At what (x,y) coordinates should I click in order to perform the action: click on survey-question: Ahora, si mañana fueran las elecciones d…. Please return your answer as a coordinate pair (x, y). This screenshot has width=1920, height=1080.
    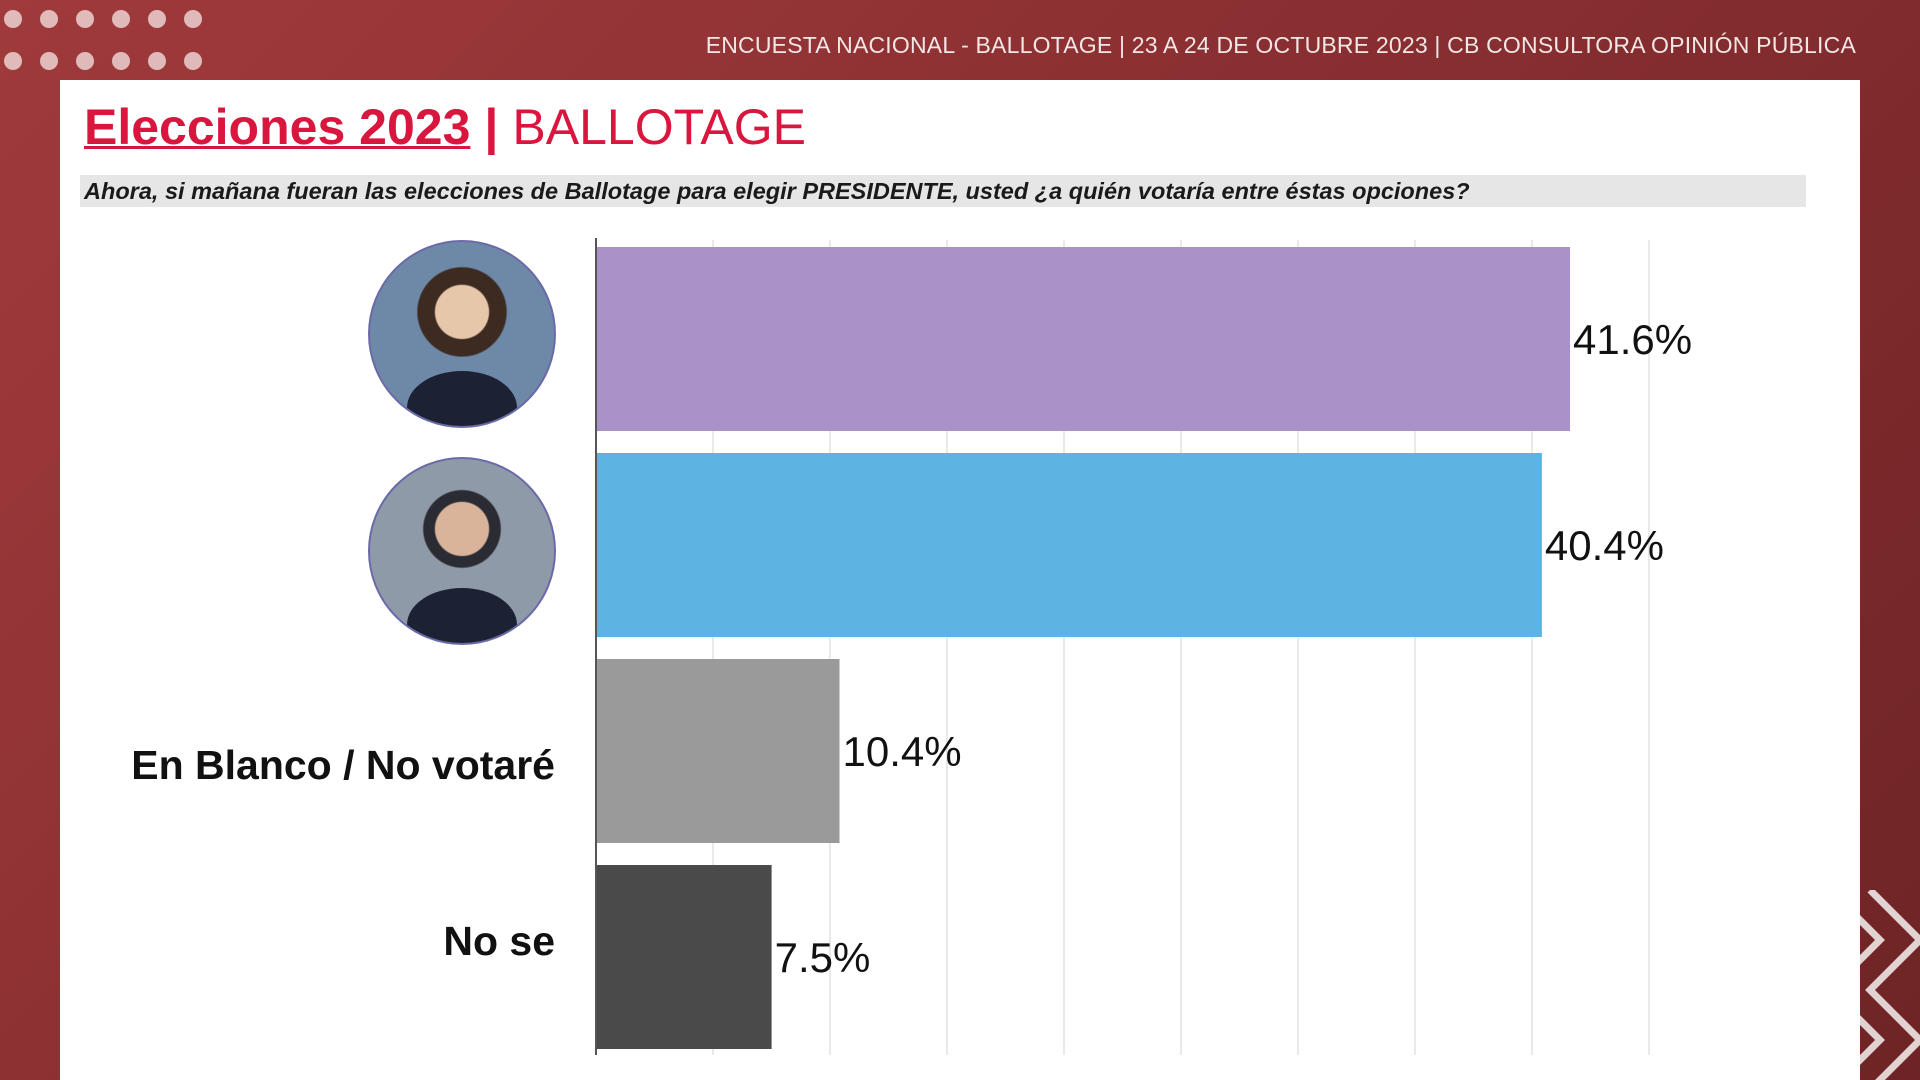
    Looking at the image, I should click on (943, 191).